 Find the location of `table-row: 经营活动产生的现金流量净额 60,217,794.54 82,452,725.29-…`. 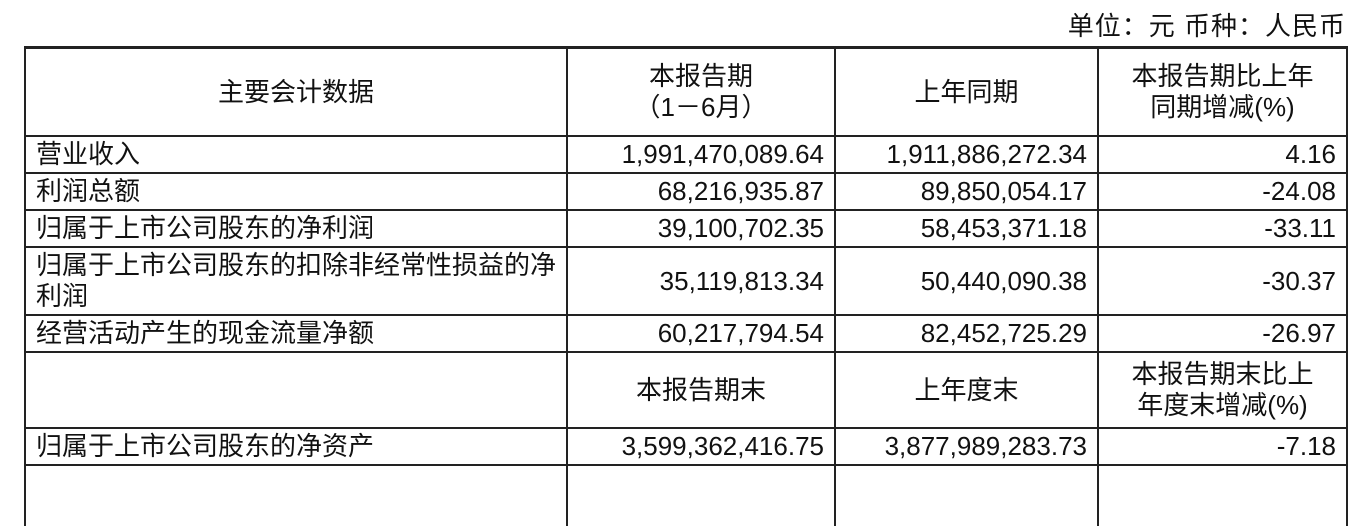

table-row: 经营活动产生的现金流量净额 60,217,794.54 82,452,725.29-… is located at coordinates (686, 333).